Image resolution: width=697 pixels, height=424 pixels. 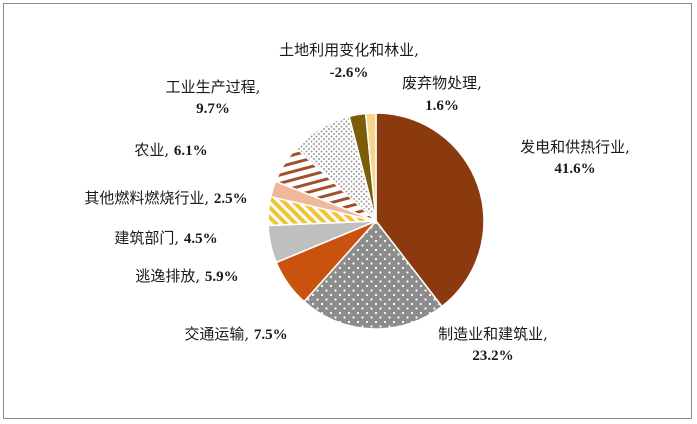 I want to click on slice-label-5: 建筑部门, 4.5%, so click(x=165, y=238).